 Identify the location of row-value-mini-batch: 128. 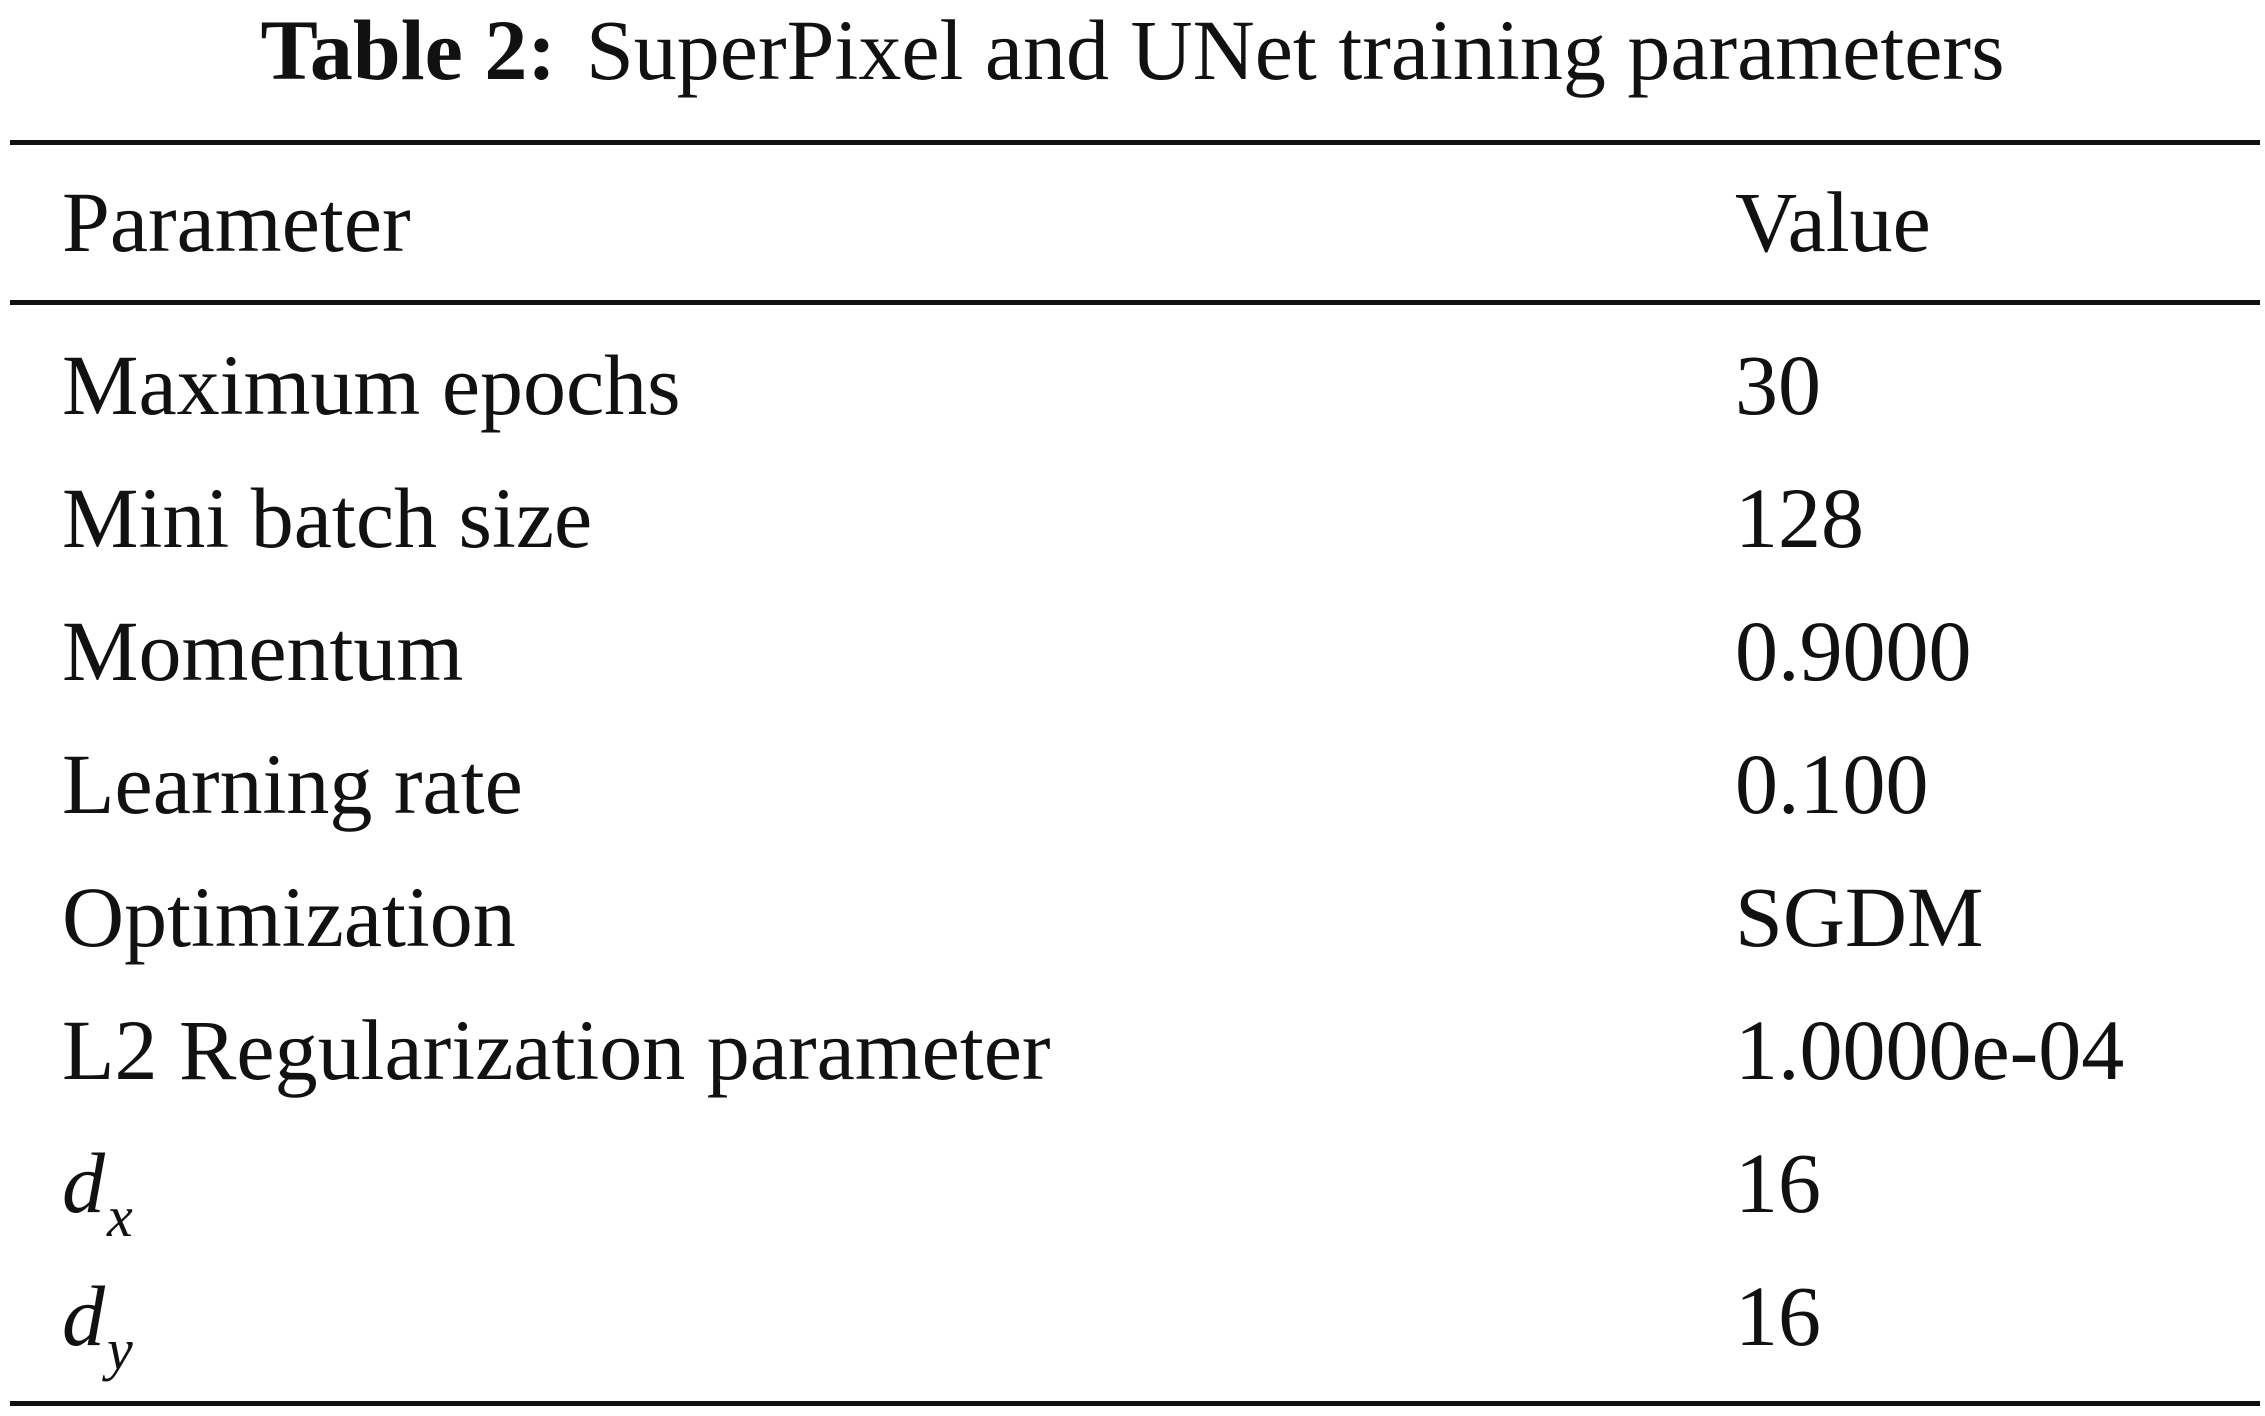
(1799, 518).